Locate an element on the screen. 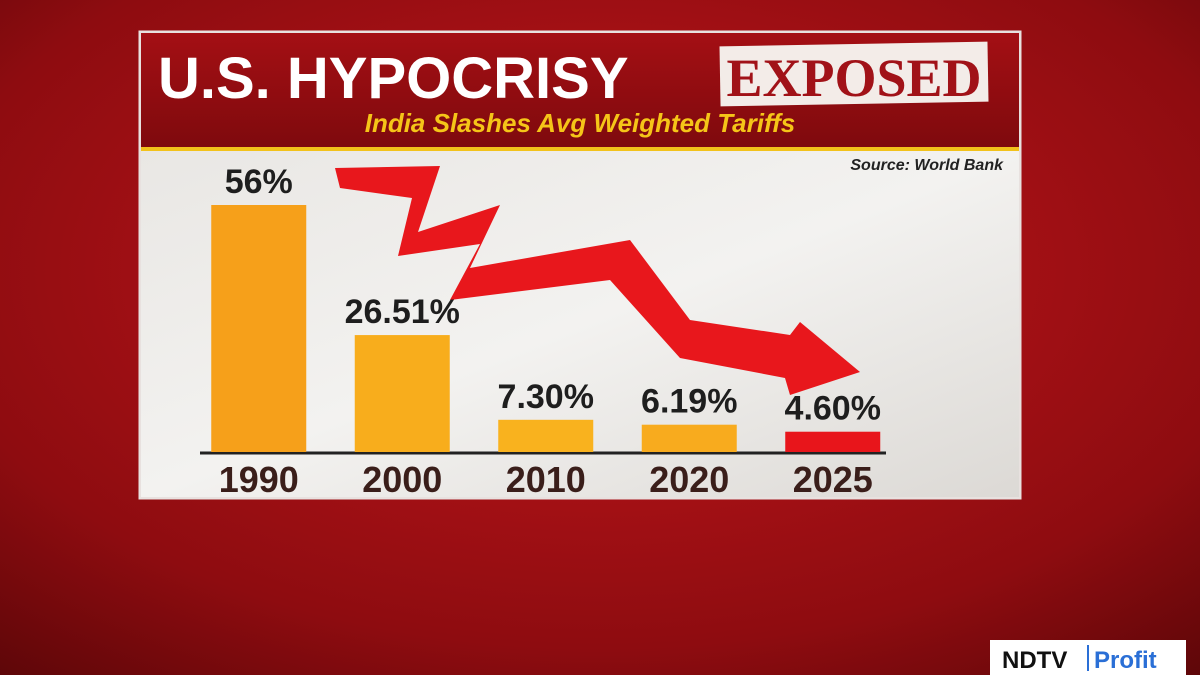 The height and width of the screenshot is (675, 1200). chart-subtitle: India Slashes Avg Weighted Tariffs is located at coordinates (580, 123).